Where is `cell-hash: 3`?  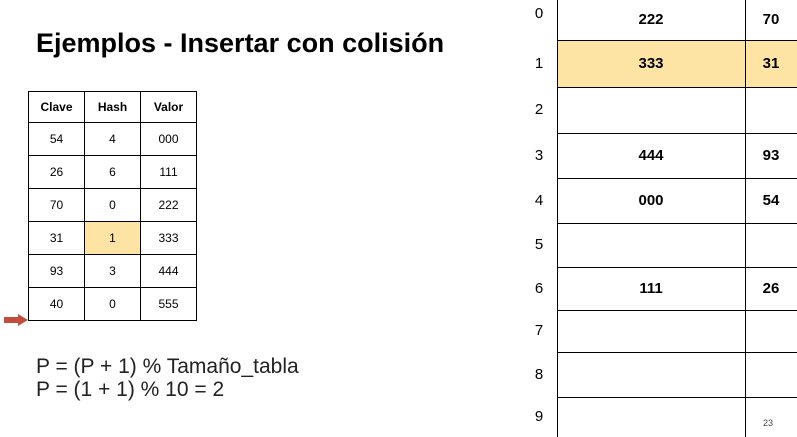
cell-hash: 3 is located at coordinates (112, 271).